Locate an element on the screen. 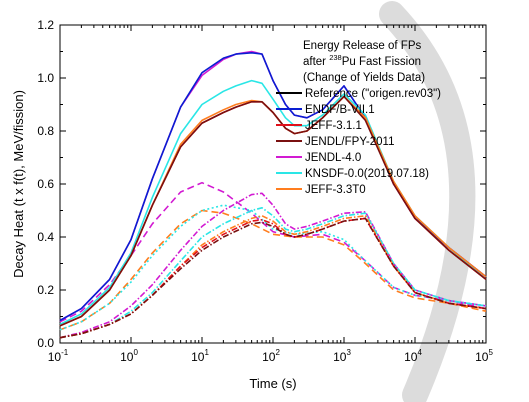  y-tick-label: 0.4 is located at coordinates (45, 237).